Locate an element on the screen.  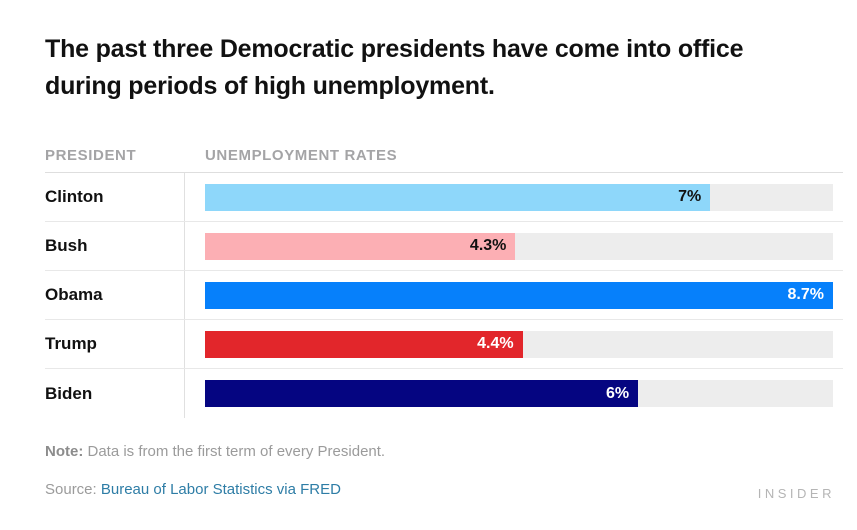
president-name: Trump is located at coordinates (115, 344).